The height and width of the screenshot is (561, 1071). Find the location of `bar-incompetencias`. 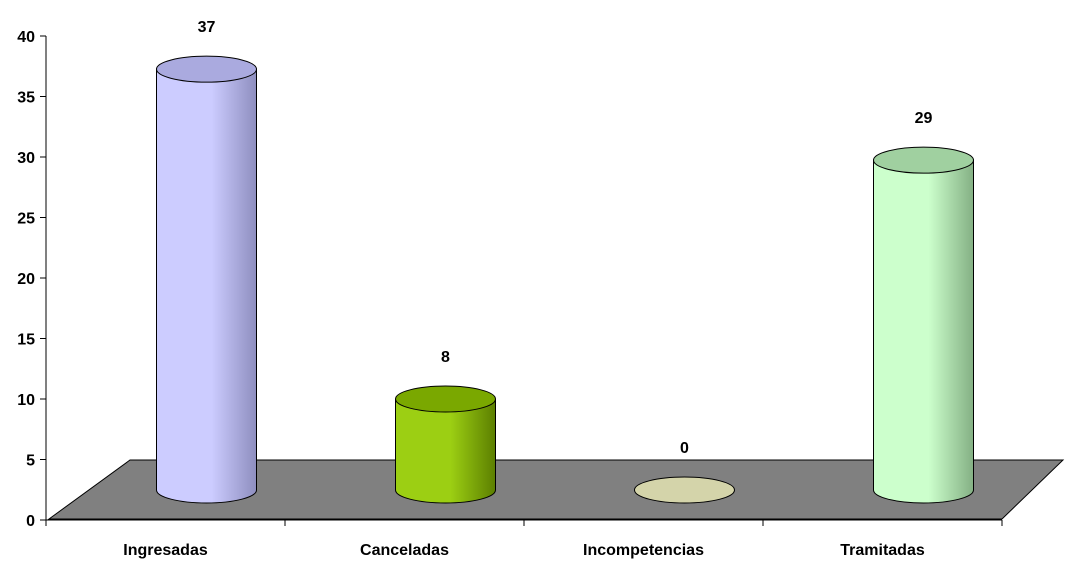

bar-incompetencias is located at coordinates (684, 490).